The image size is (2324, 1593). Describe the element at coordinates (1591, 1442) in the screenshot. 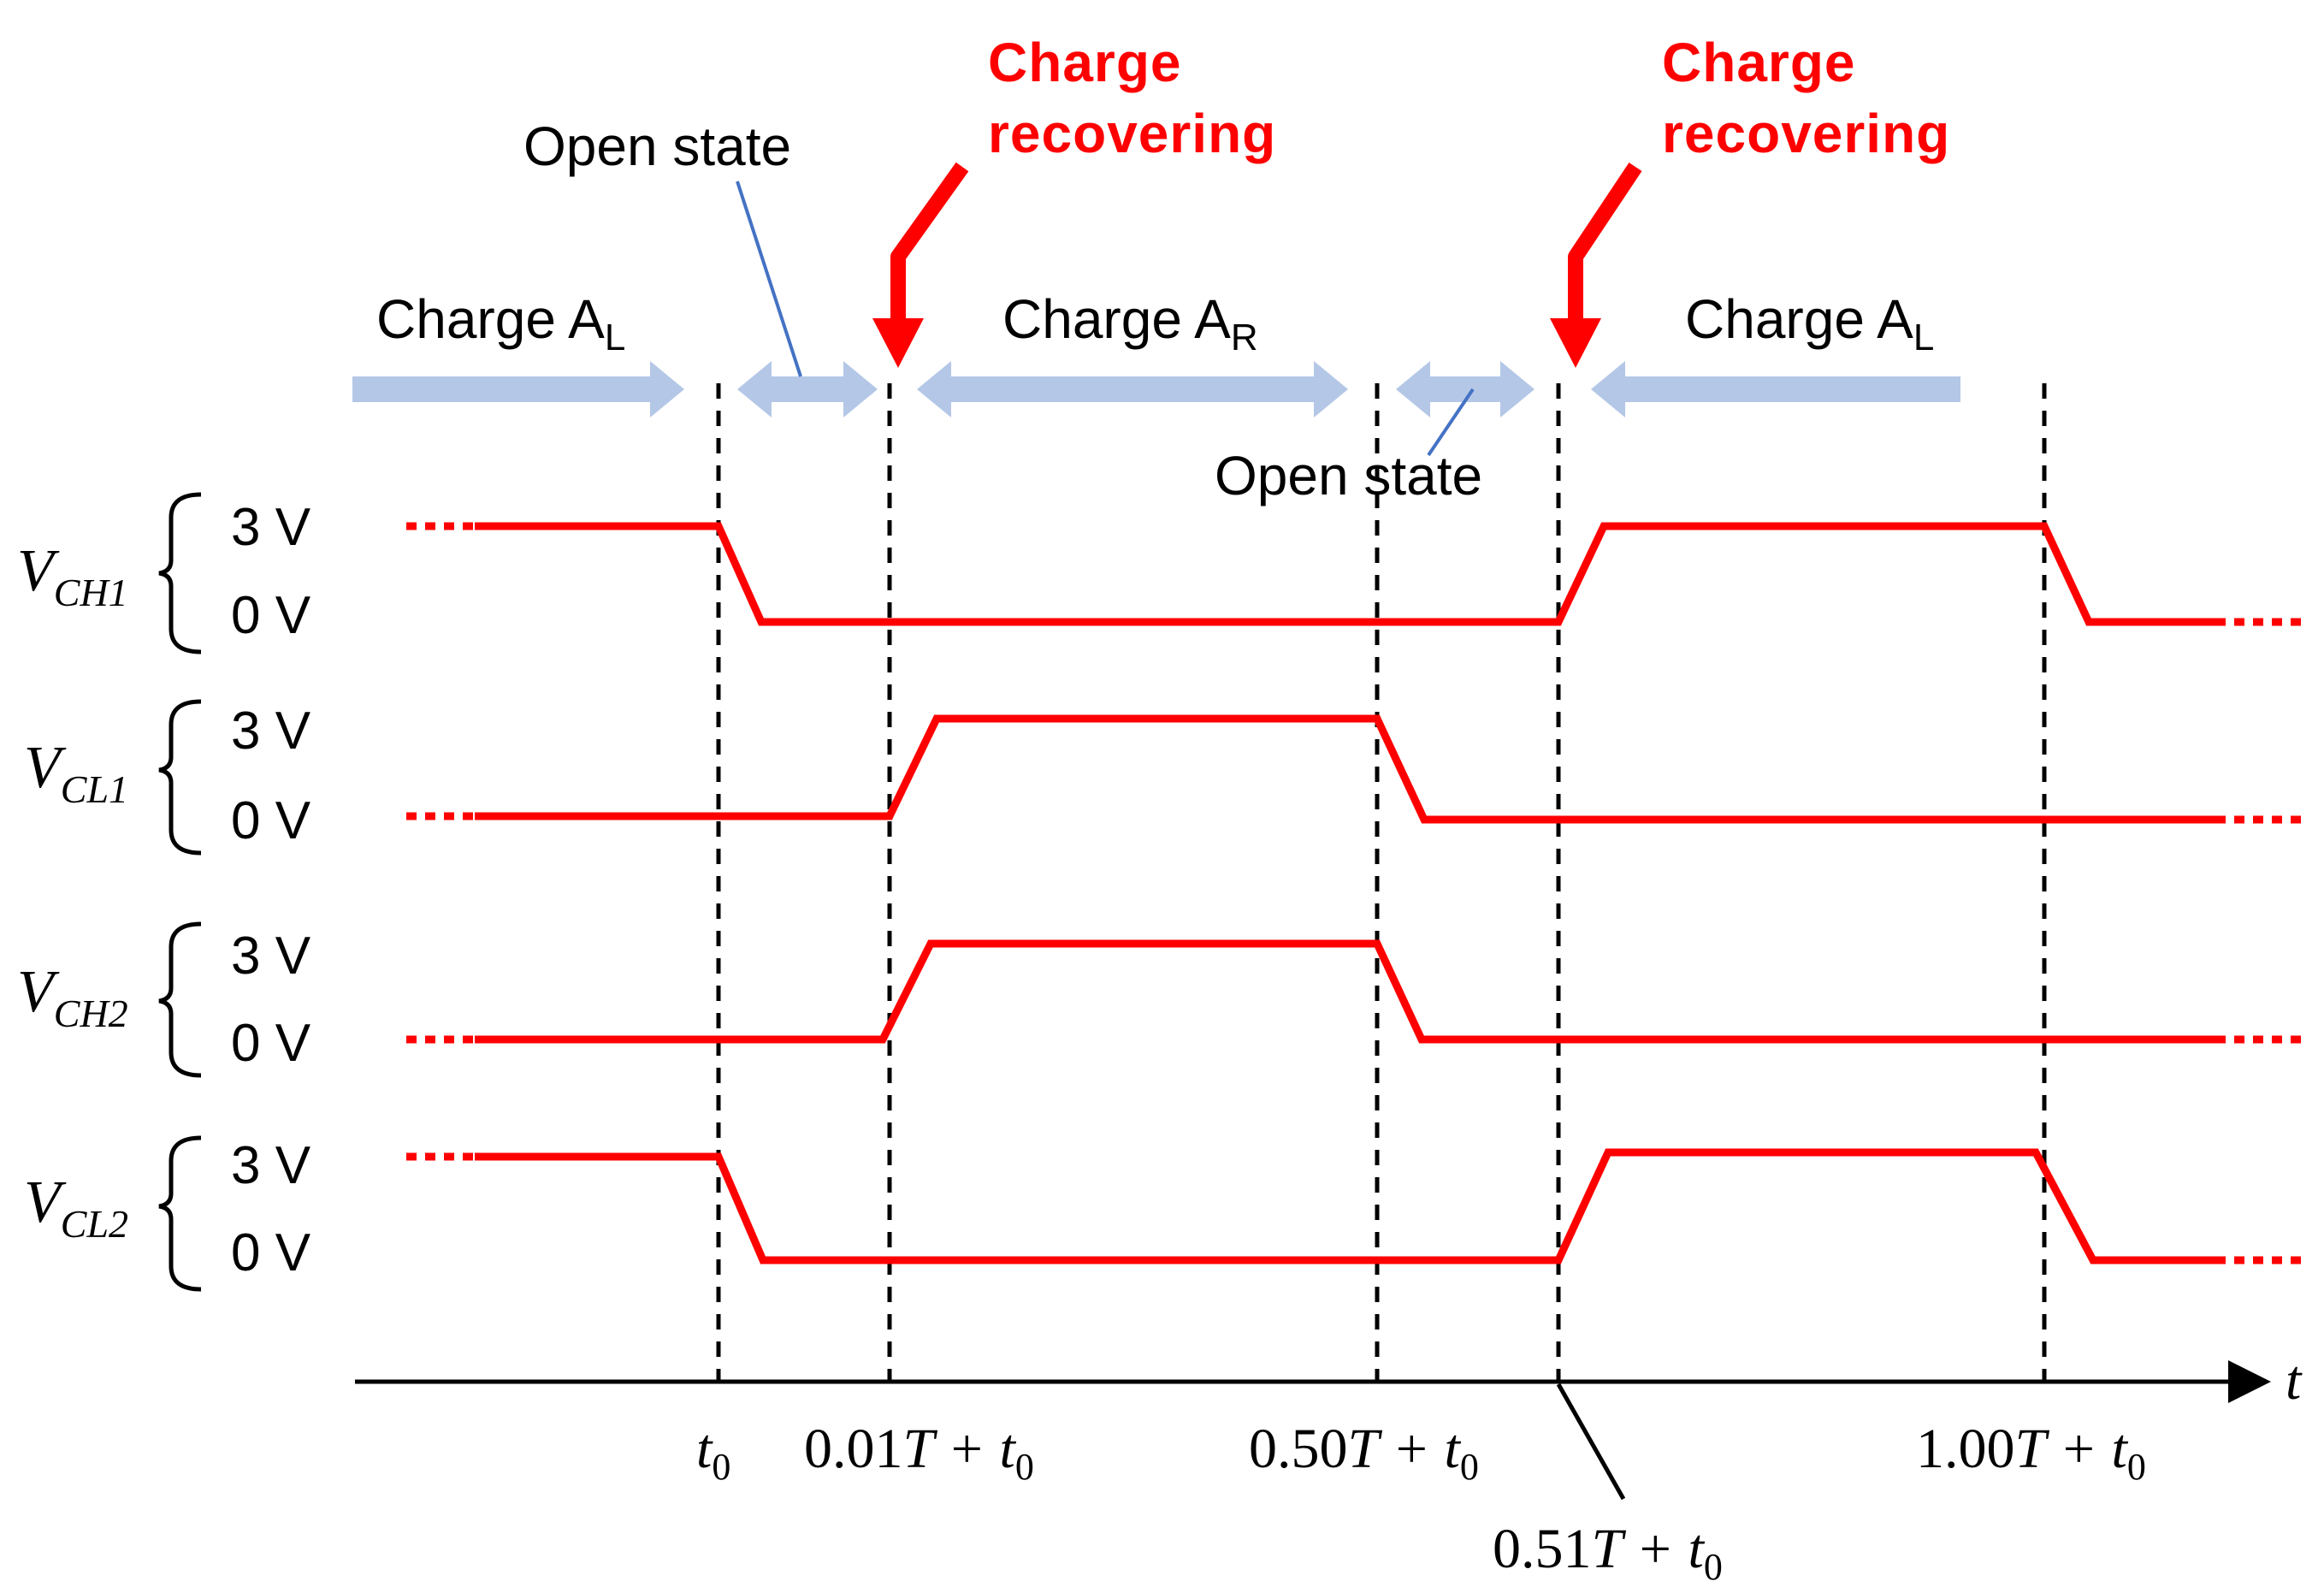

I see `leader-0.51T` at that location.